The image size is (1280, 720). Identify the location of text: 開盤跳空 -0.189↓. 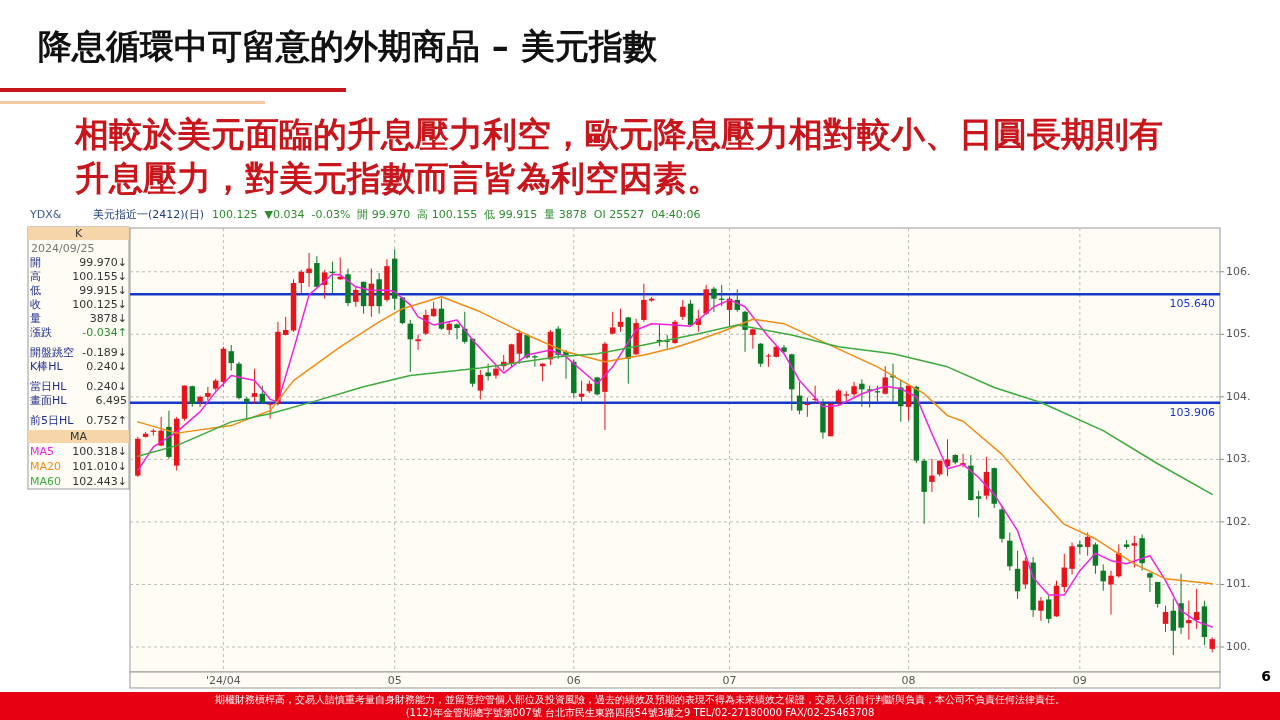
(78, 352).